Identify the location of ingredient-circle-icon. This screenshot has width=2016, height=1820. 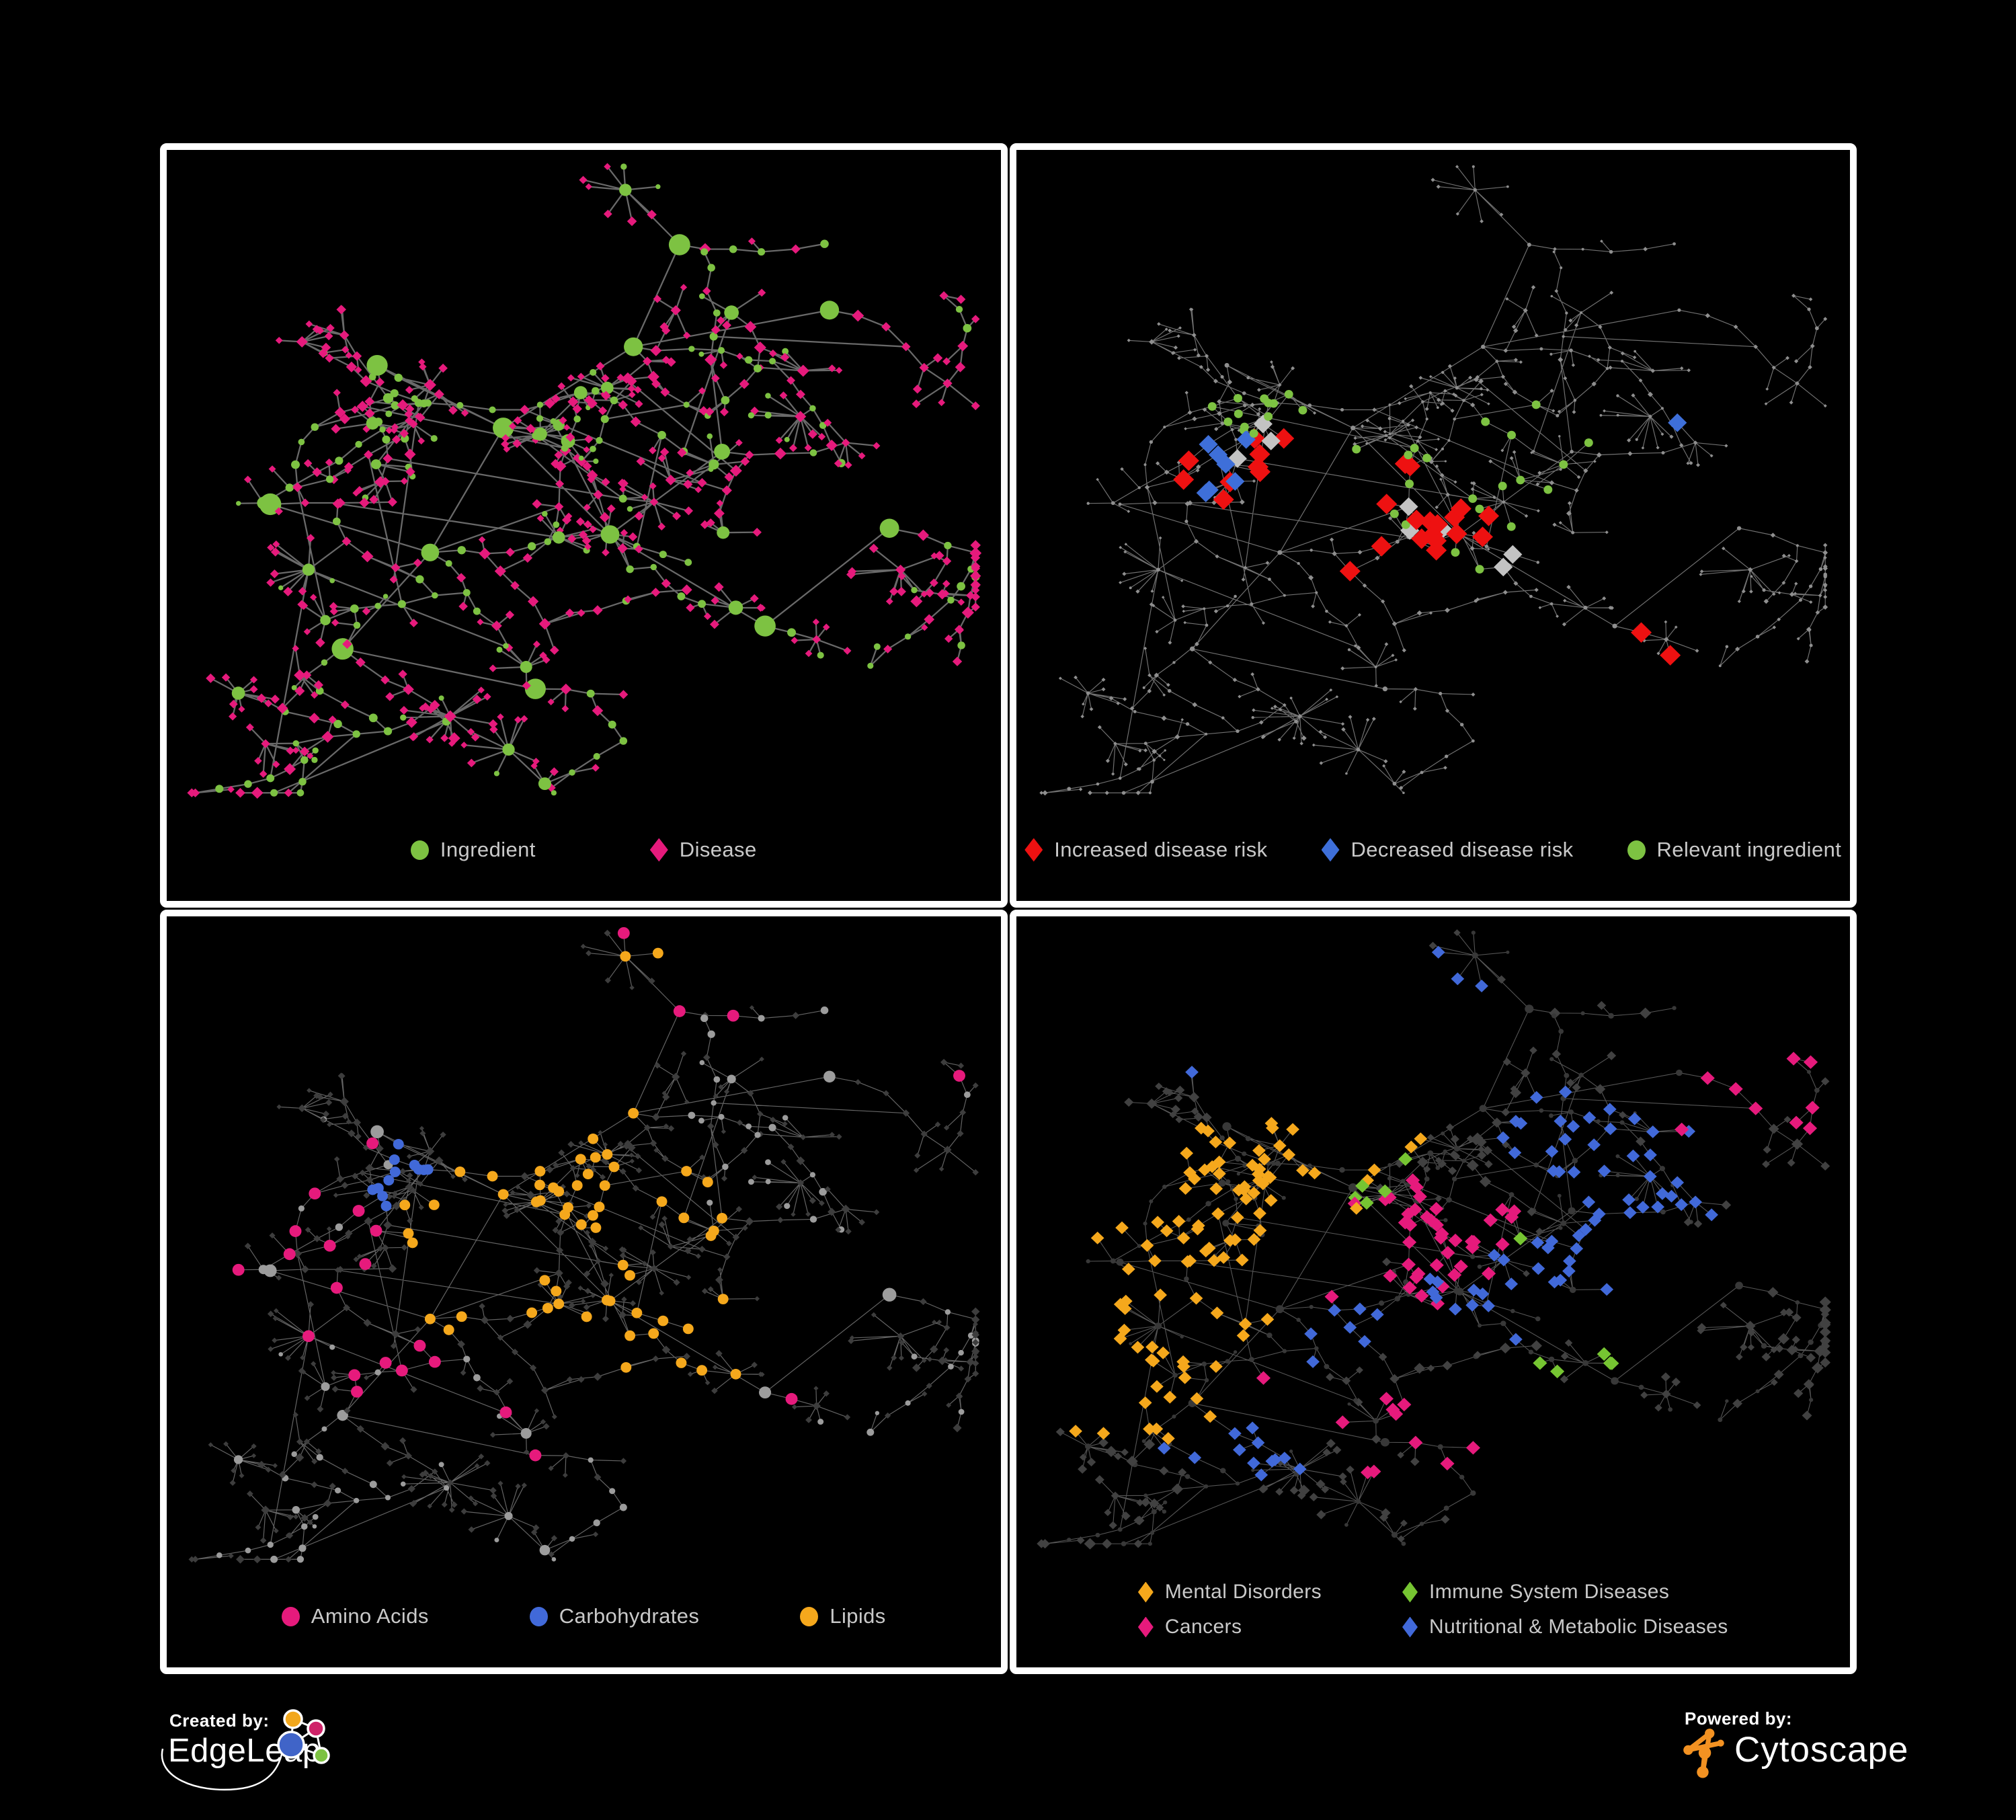
(419, 850).